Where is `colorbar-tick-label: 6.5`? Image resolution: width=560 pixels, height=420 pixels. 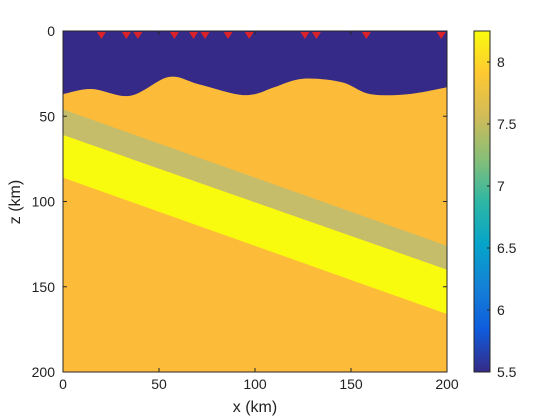 colorbar-tick-label: 6.5 is located at coordinates (507, 248).